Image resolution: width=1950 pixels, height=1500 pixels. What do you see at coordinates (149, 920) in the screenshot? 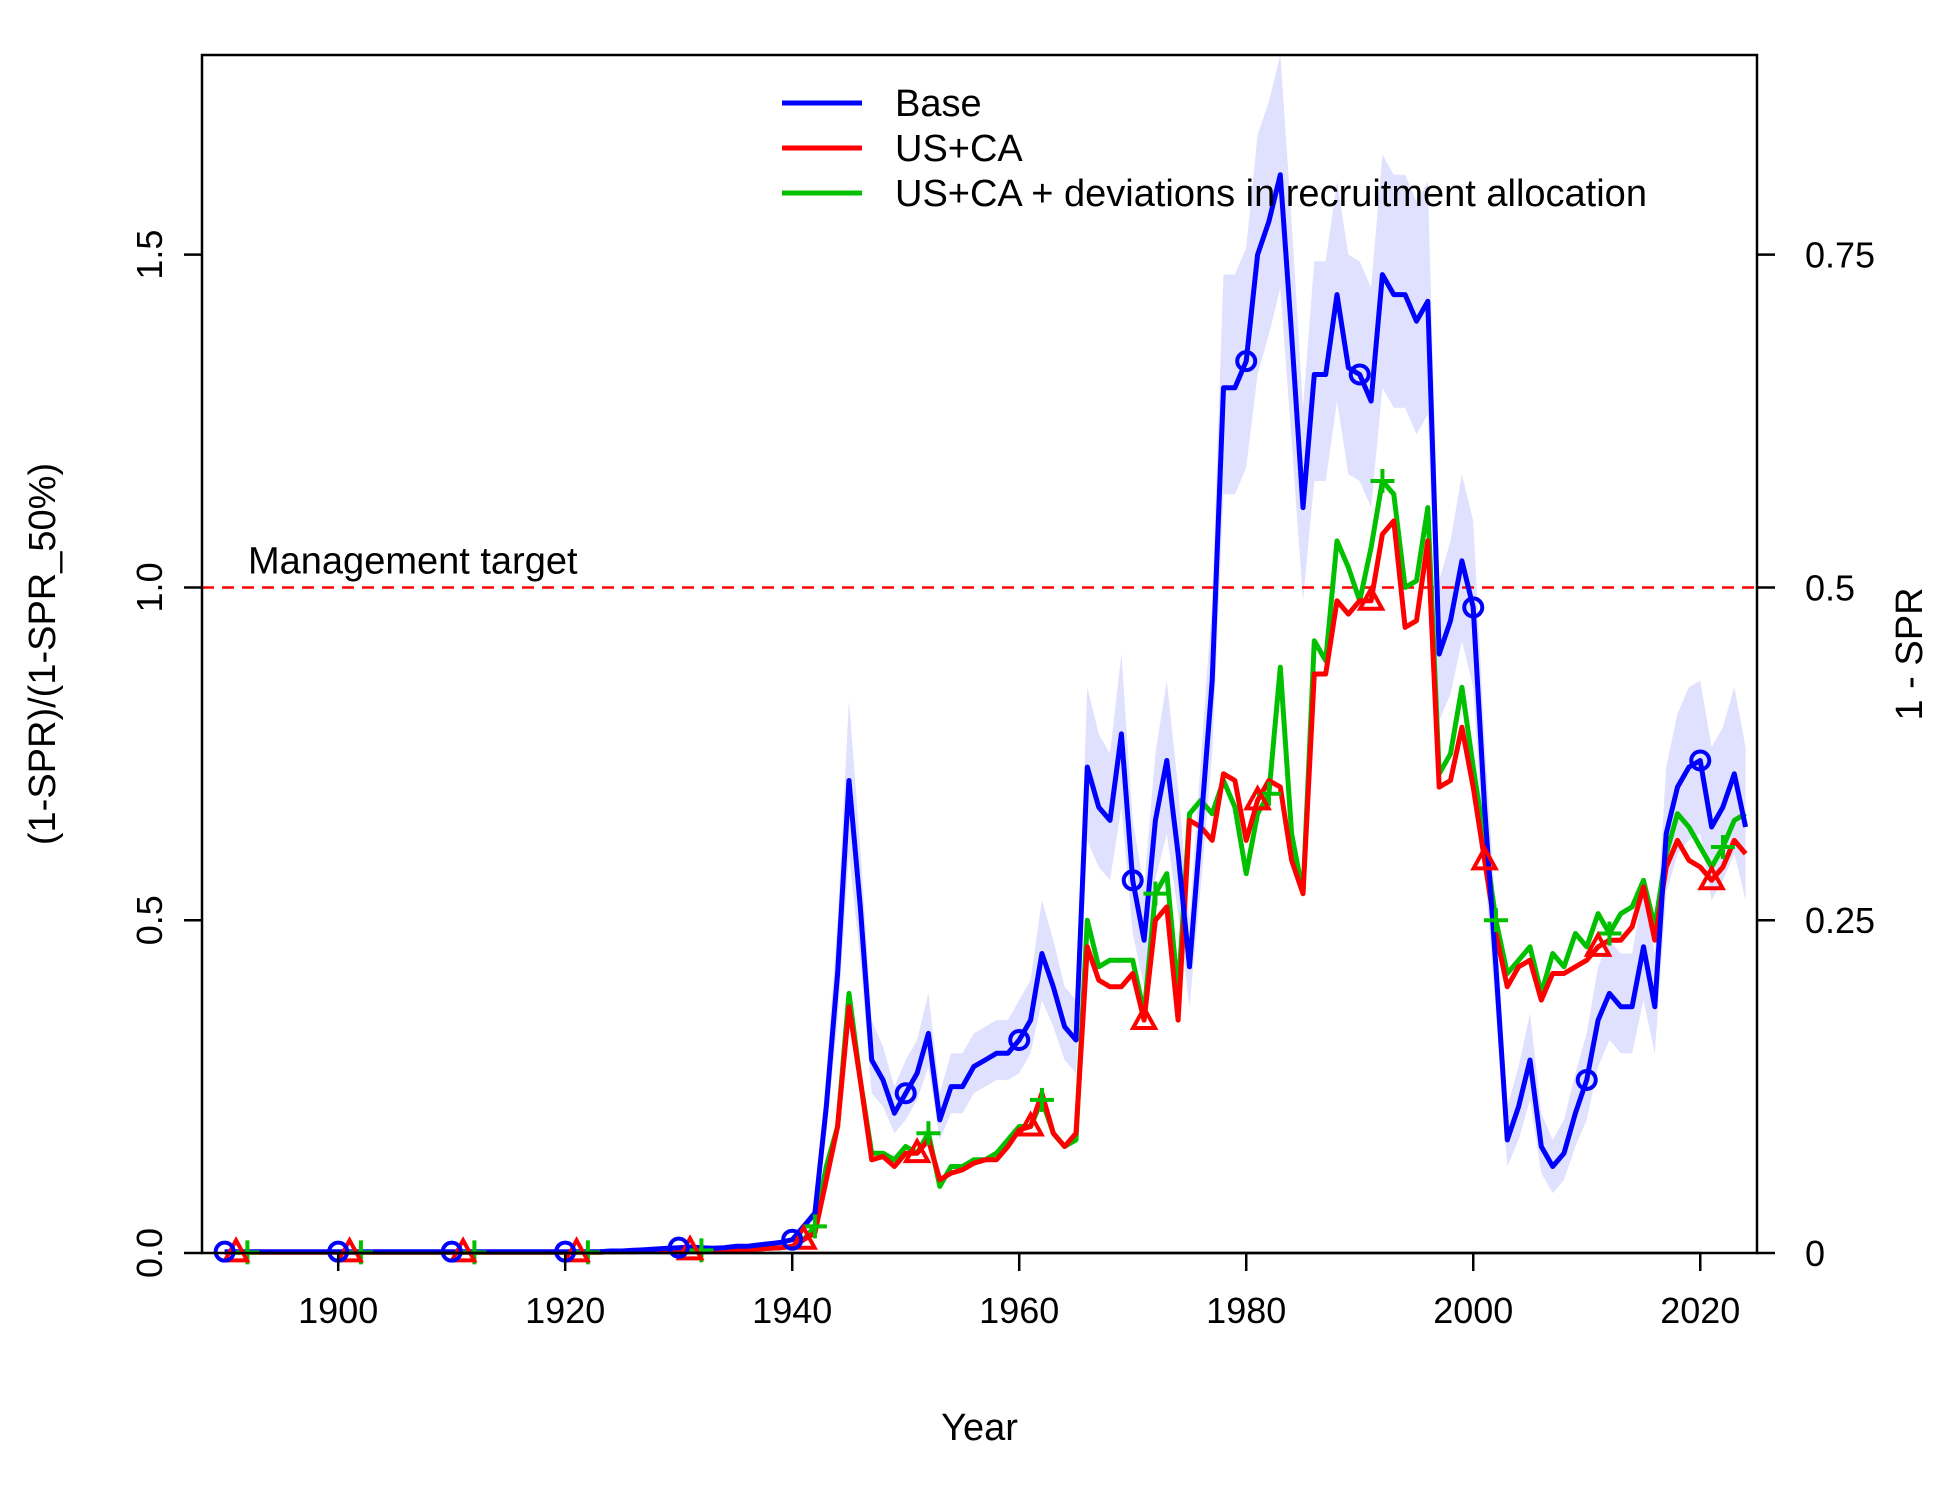
I see `y-tick-label-1: 0.5` at bounding box center [149, 920].